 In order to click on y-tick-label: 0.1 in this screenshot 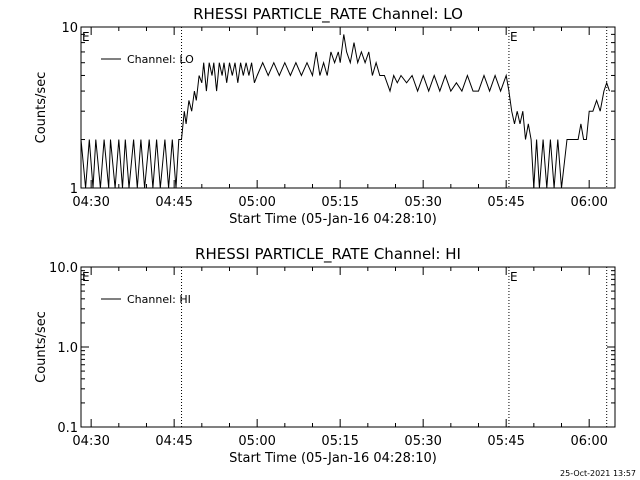, I will do `click(67, 428)`.